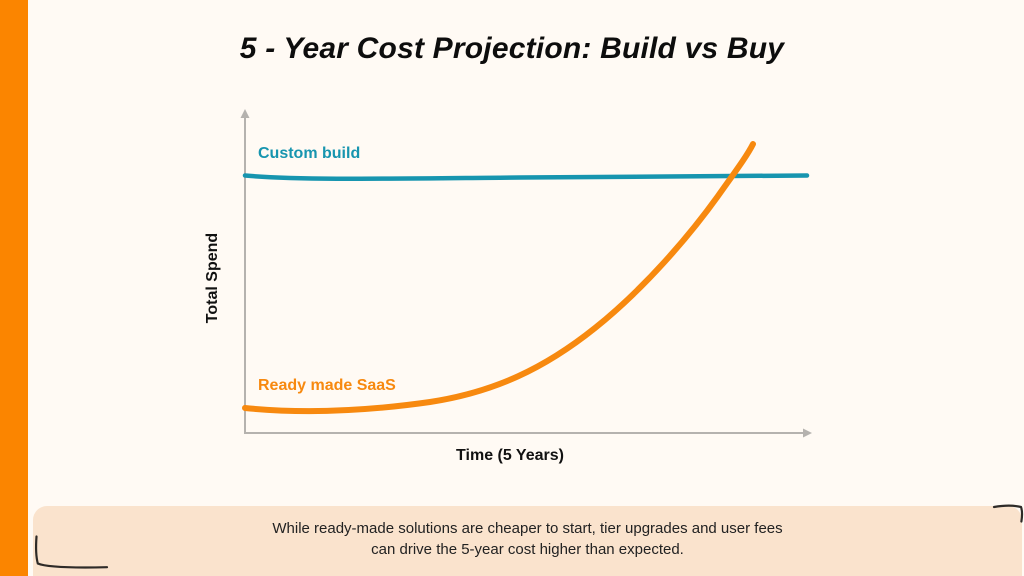 Image resolution: width=1024 pixels, height=576 pixels. What do you see at coordinates (512, 48) in the screenshot?
I see `slide-title: 5 - Year Cost Projection: Build vs Buy` at bounding box center [512, 48].